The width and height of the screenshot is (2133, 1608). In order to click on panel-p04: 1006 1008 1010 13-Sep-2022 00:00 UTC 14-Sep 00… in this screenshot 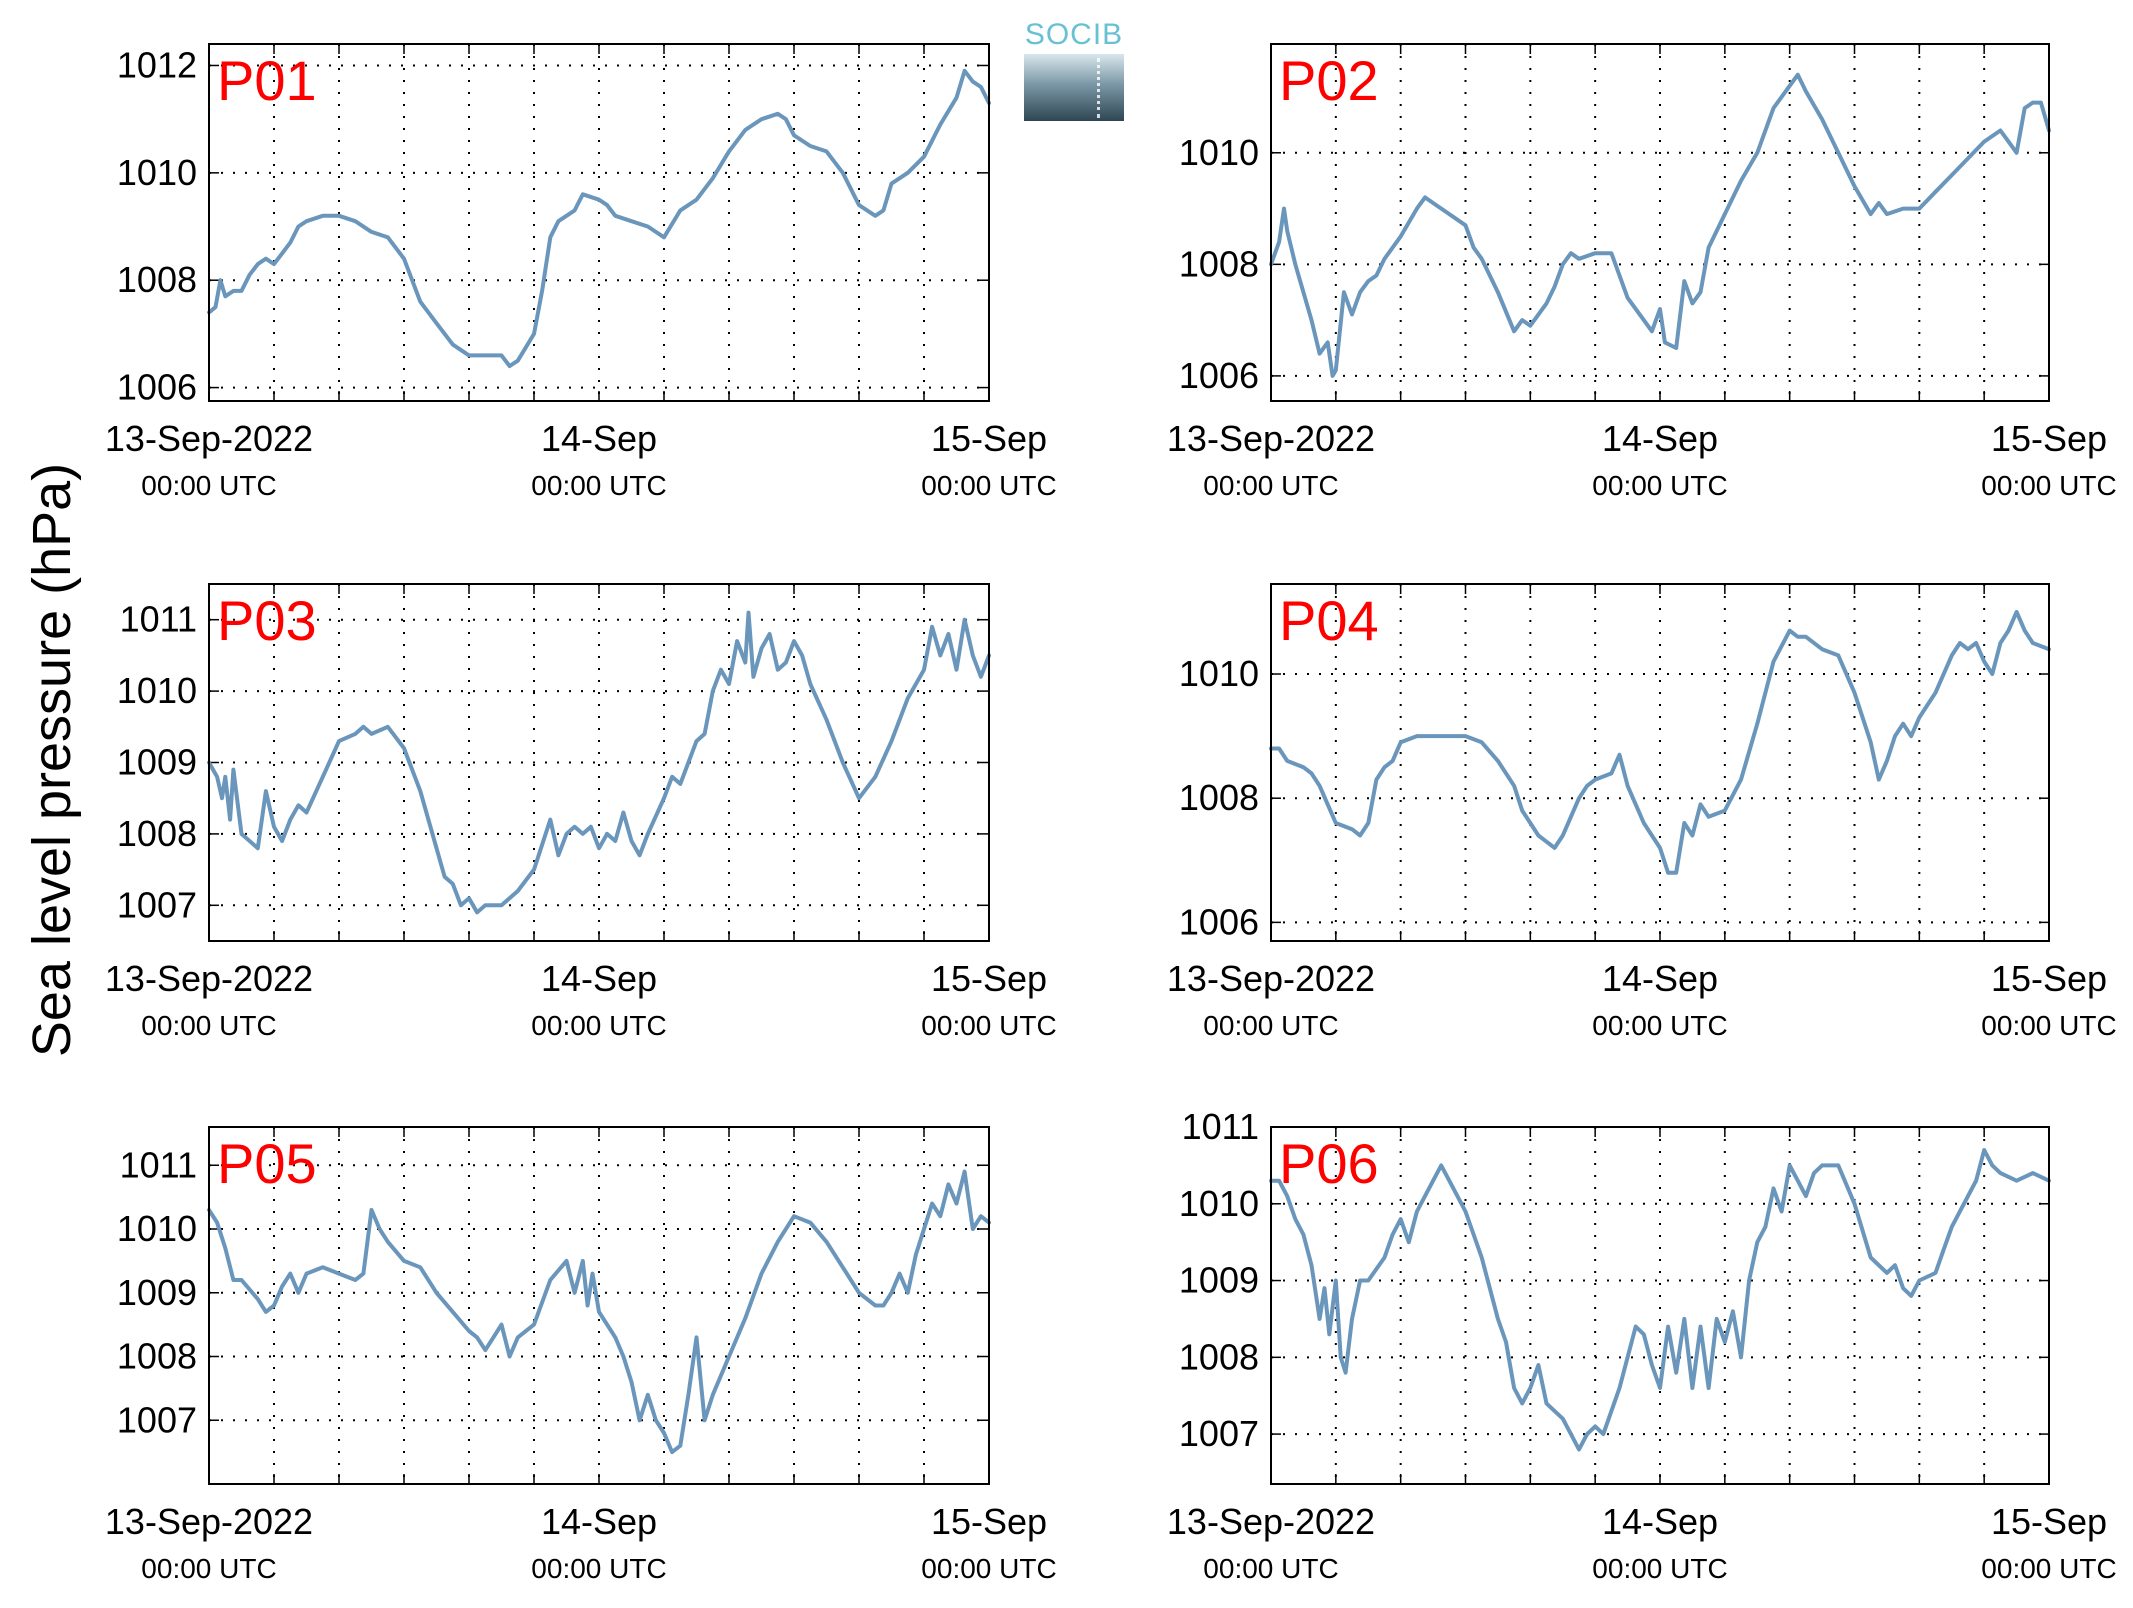, I will do `click(1642, 812)`.